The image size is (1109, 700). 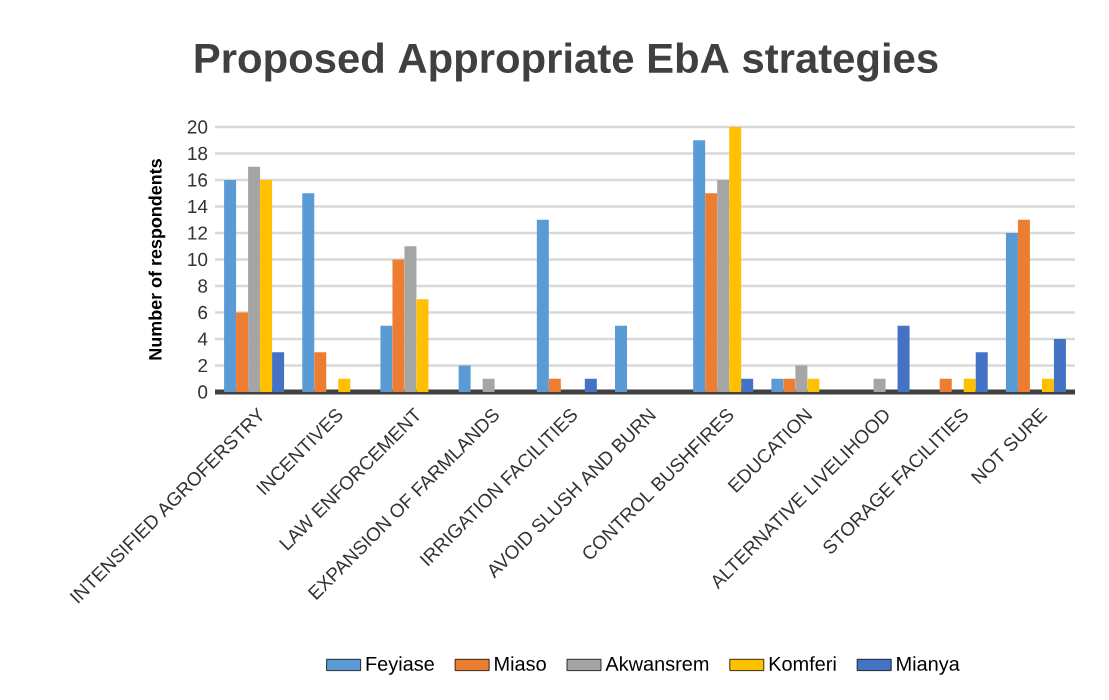 I want to click on y-tick-label: 6, so click(x=203, y=312).